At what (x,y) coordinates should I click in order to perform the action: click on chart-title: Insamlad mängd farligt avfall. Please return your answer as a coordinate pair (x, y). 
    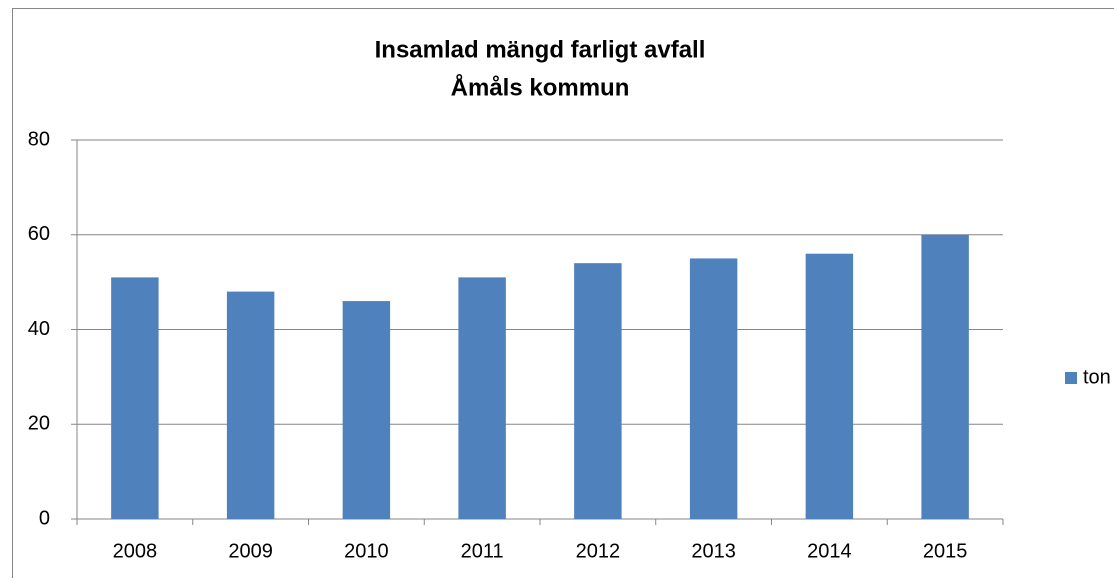
    Looking at the image, I should click on (540, 49).